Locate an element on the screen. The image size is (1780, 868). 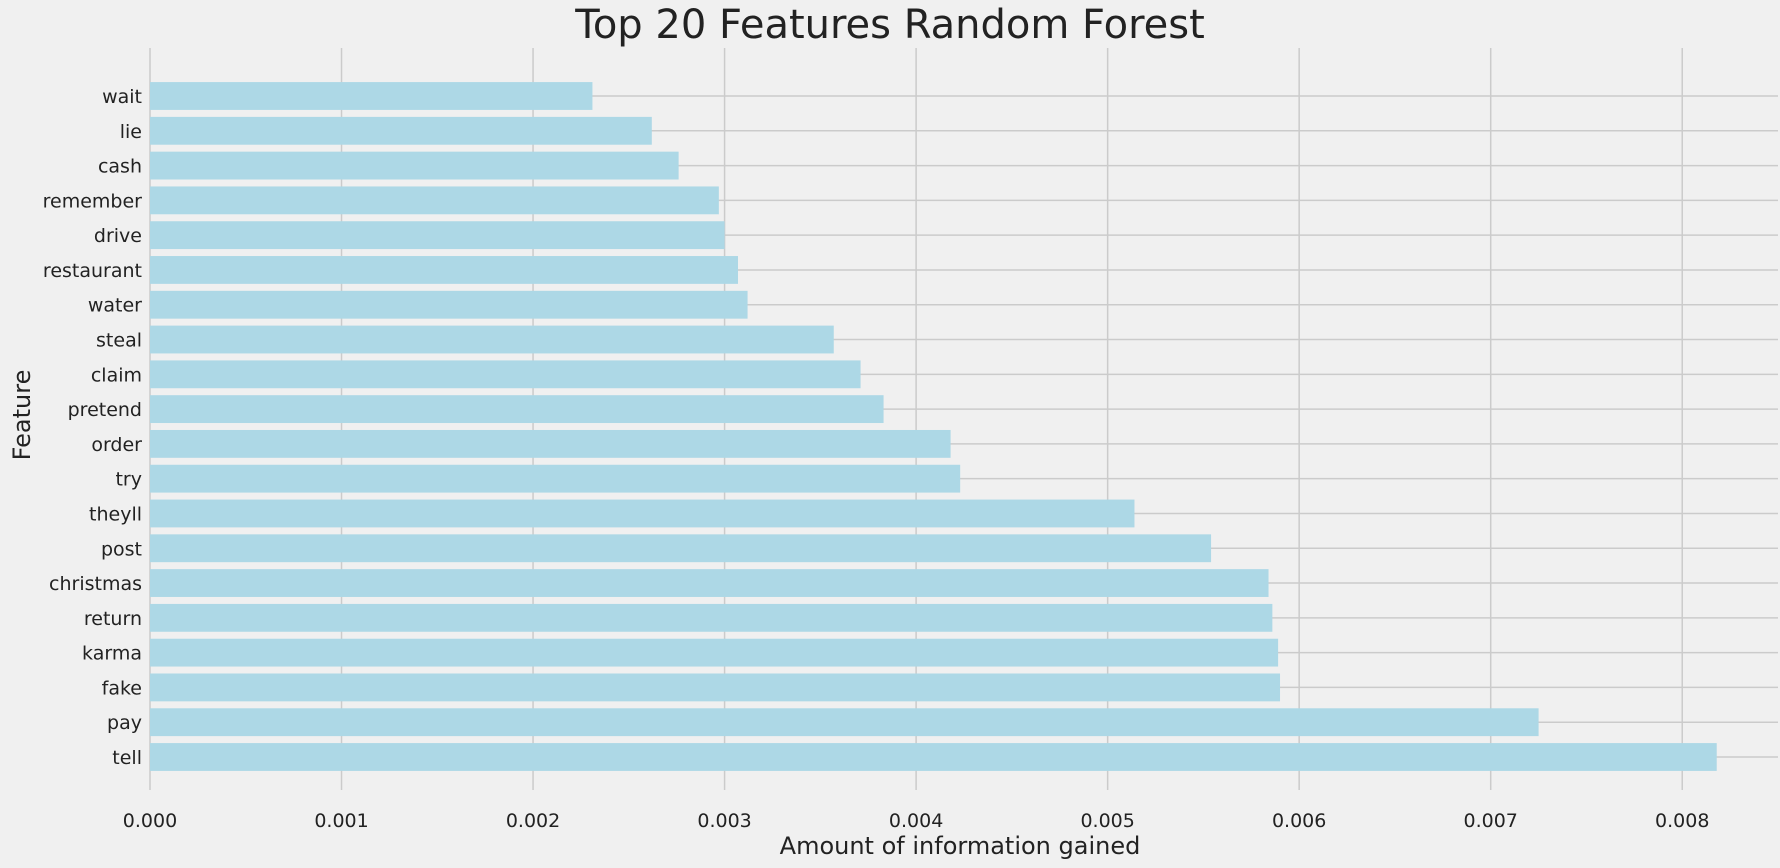
y-tick-label: remember is located at coordinates (93, 201).